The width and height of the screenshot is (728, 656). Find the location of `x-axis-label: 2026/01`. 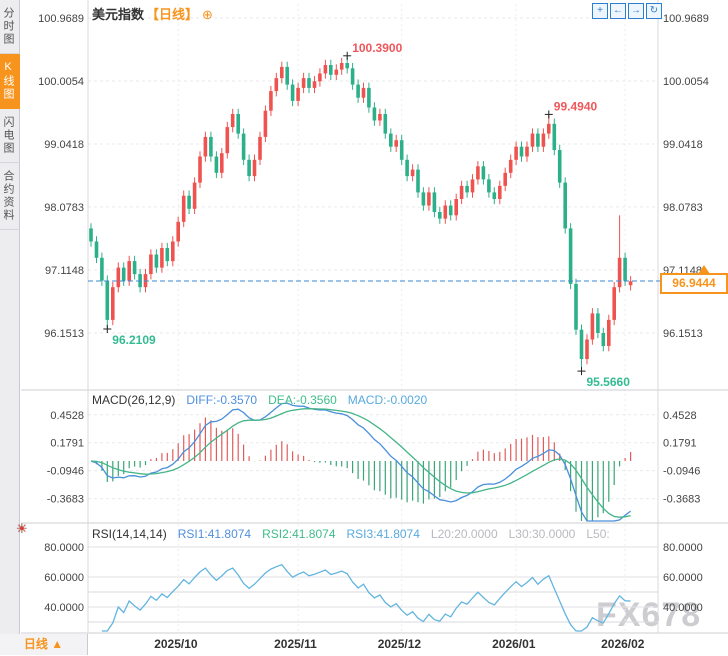

x-axis-label: 2026/01 is located at coordinates (514, 644).